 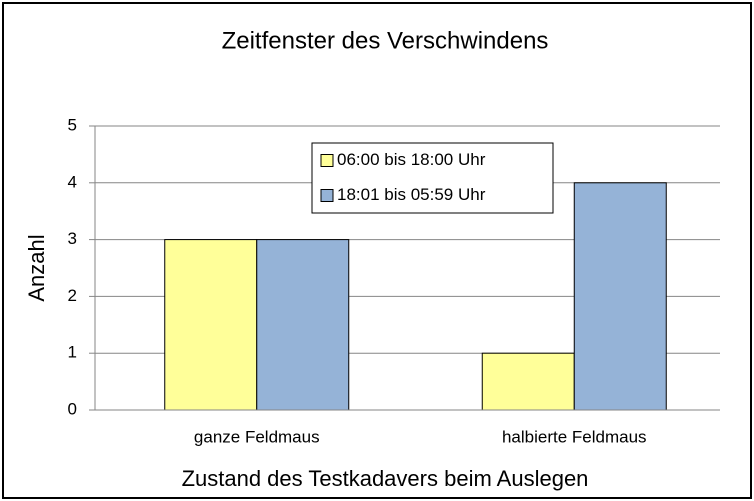 I want to click on y-tick-label: 3, so click(x=72, y=238).